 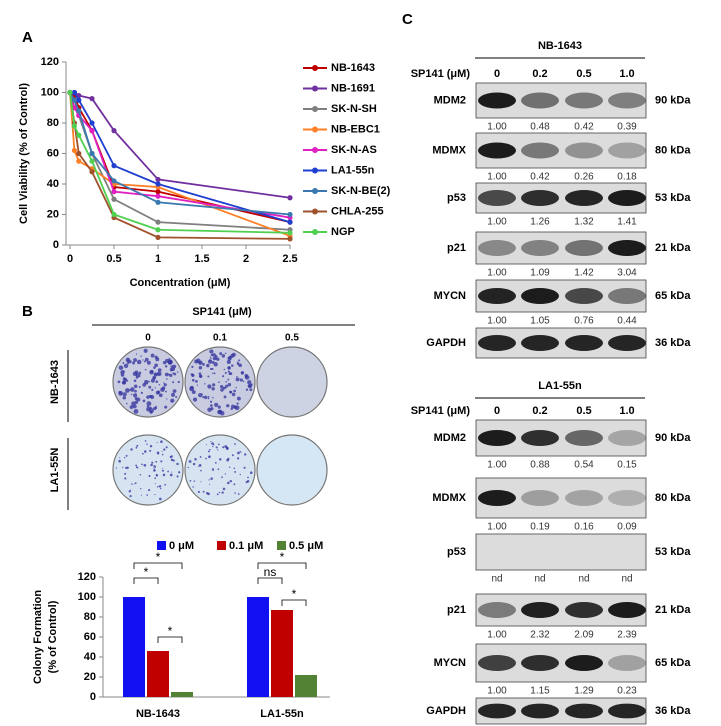 What do you see at coordinates (673, 248) in the screenshot?
I see `size-label: 21 kDa` at bounding box center [673, 248].